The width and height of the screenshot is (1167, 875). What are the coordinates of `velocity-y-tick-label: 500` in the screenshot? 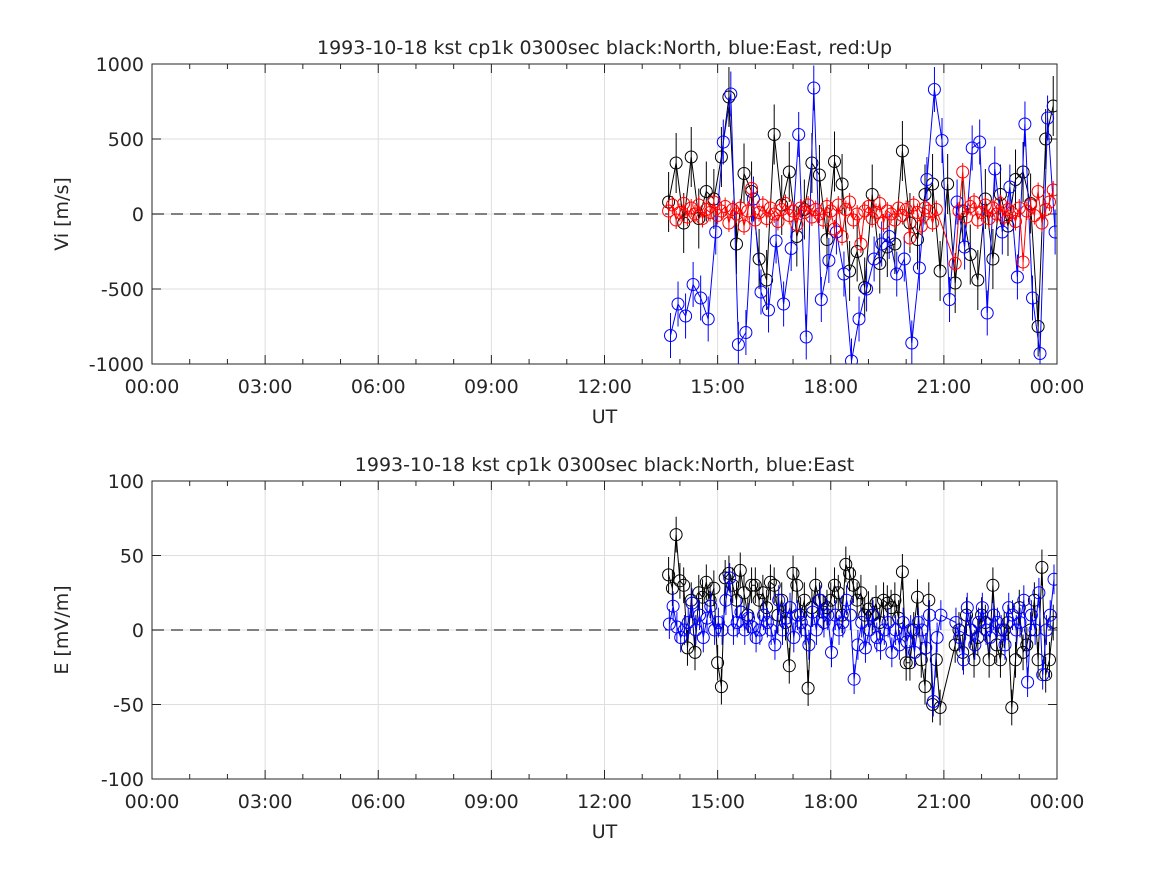 It's located at (126, 140).